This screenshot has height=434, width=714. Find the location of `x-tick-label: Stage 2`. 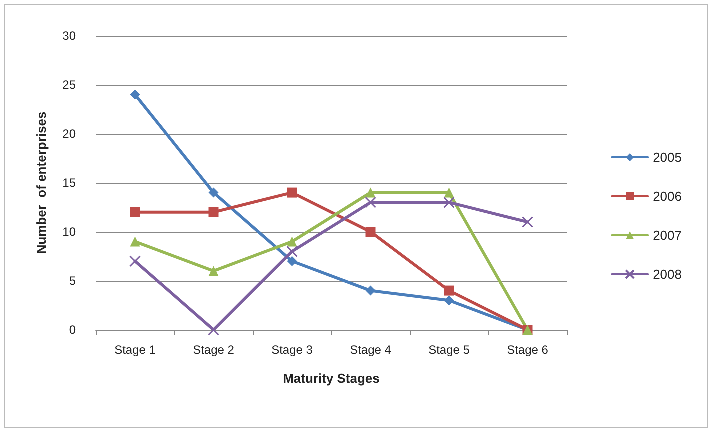

x-tick-label: Stage 2 is located at coordinates (214, 350).